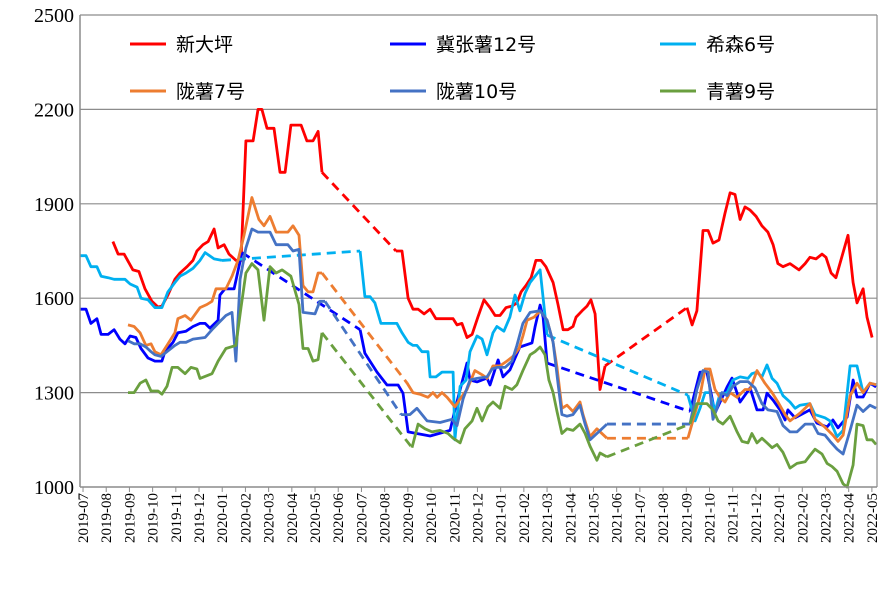  What do you see at coordinates (486, 45) in the screenshot?
I see `legend-label: 冀张薯12号` at bounding box center [486, 45].